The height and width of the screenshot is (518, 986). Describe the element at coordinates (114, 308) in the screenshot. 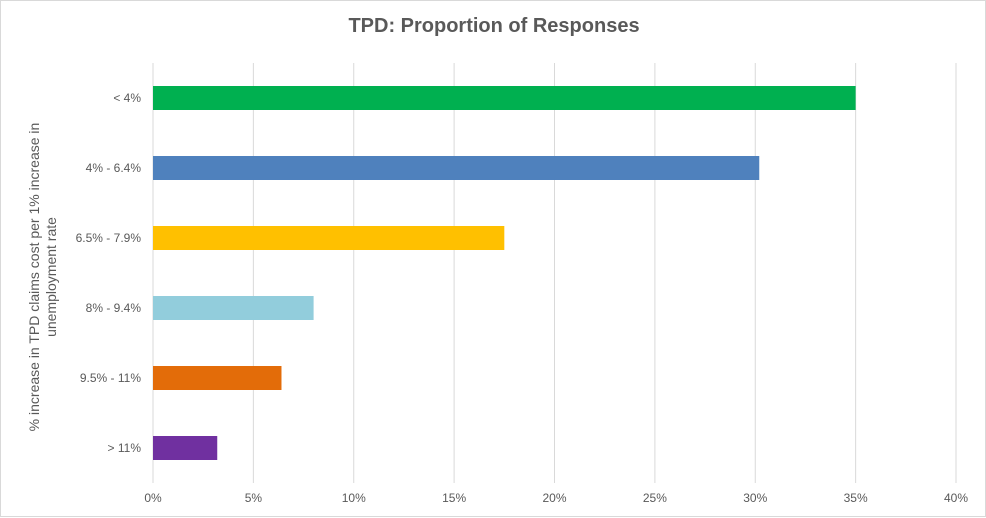

I see `y-tick-label: 8% - 9.4%` at that location.